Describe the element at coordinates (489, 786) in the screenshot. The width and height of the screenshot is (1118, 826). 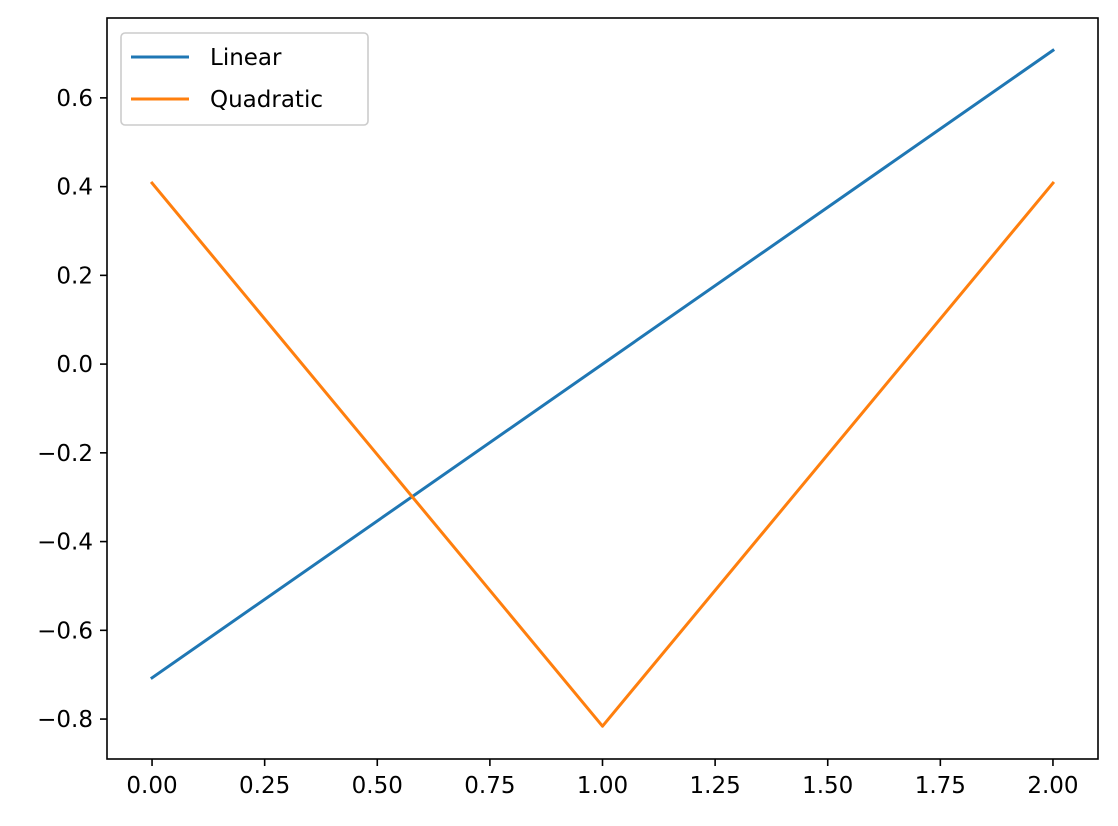
I see `x-tick-label: 0.75` at that location.